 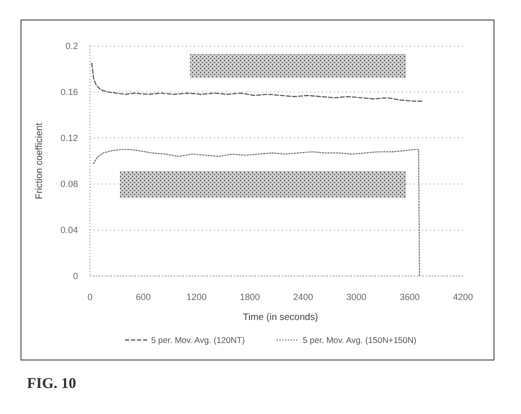 What do you see at coordinates (198, 339) in the screenshot?
I see `legend-label: 5 per. Mov. Avg. (120NT)` at bounding box center [198, 339].